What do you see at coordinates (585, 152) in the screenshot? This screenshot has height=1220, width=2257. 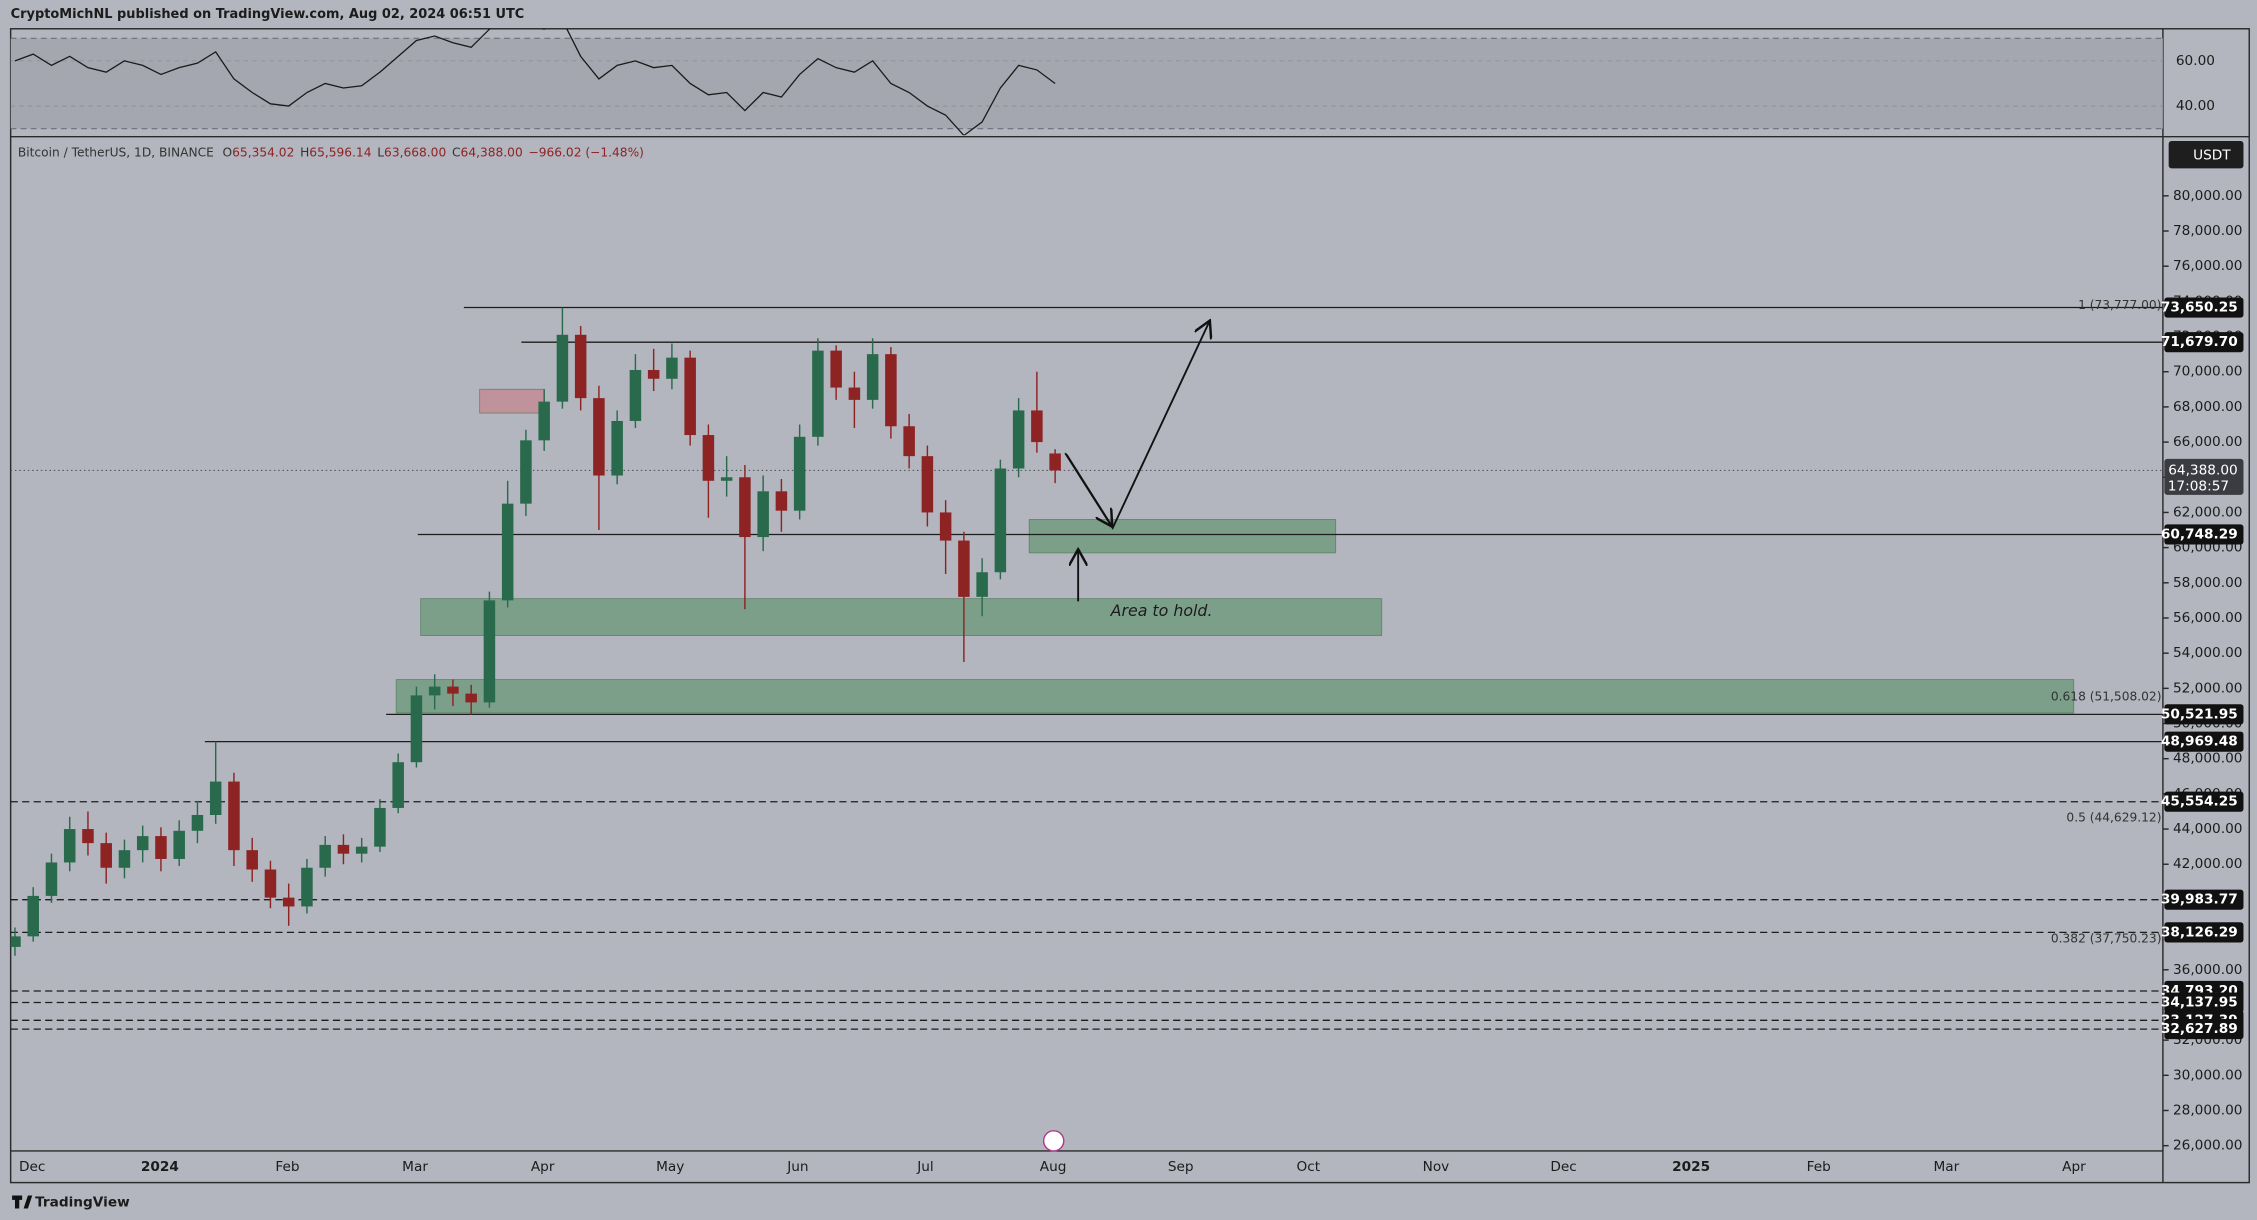 I see `change: −966.02 (−1.48%)` at bounding box center [585, 152].